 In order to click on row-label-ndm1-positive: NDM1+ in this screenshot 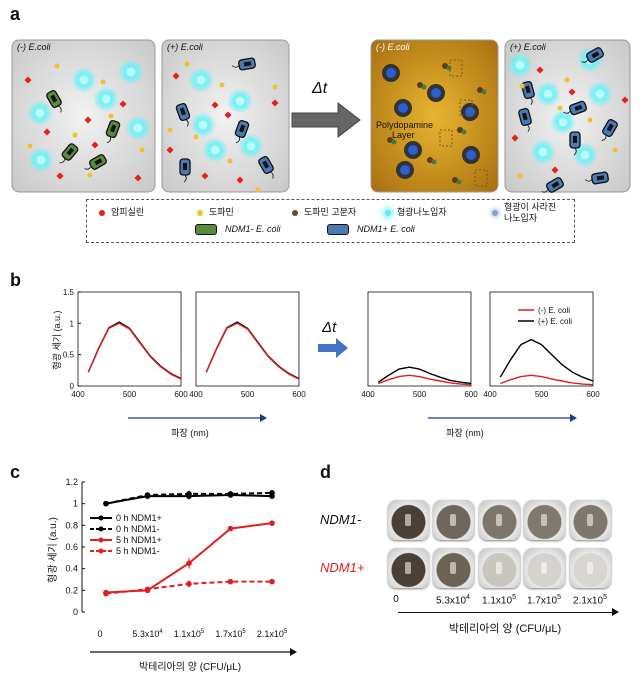, I will do `click(342, 567)`.